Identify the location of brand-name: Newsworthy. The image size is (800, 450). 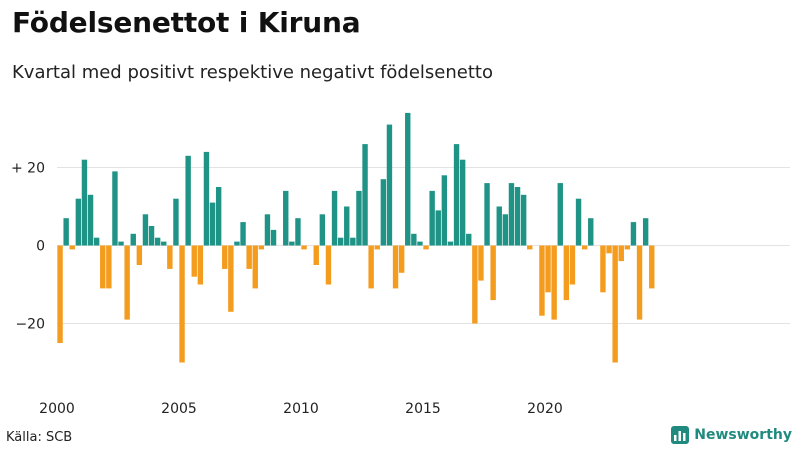
(743, 435).